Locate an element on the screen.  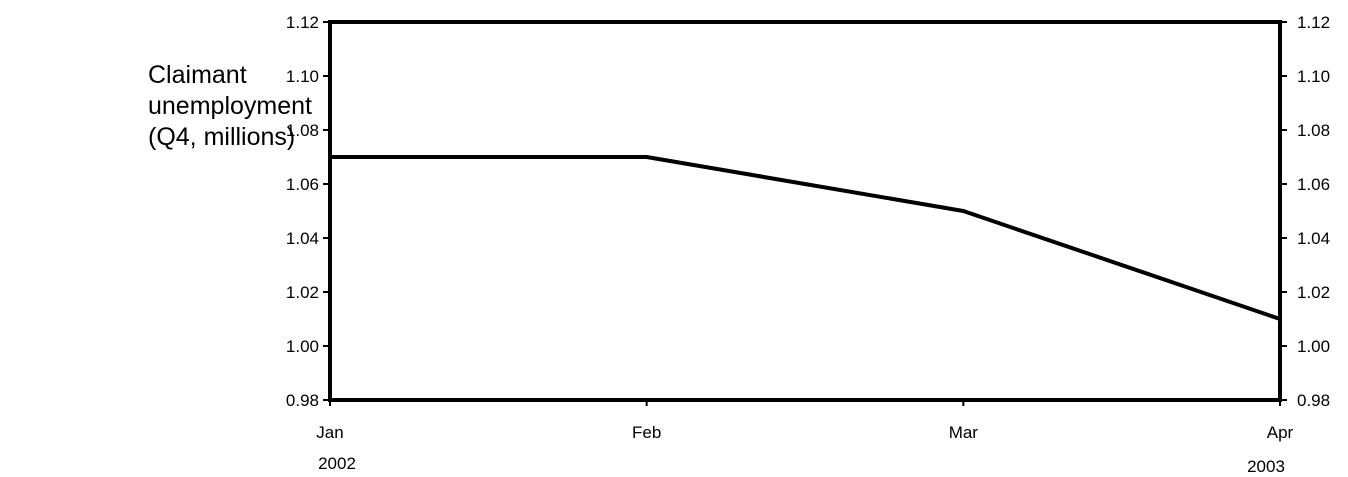
y-tick-label-right: 1.10 is located at coordinates (1313, 76).